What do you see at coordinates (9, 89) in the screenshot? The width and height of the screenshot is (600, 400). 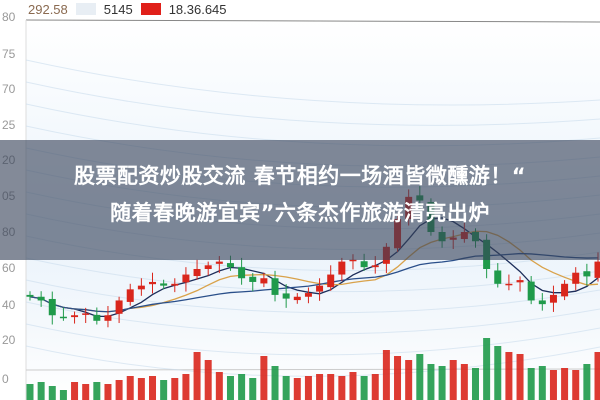 I see `y-tick-label: 70` at bounding box center [9, 89].